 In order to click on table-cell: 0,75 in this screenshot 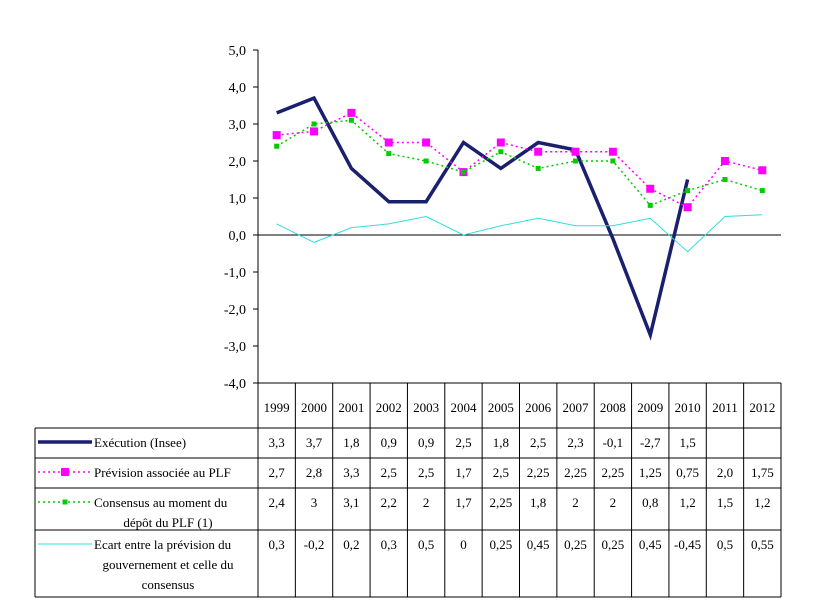, I will do `click(687, 472)`.